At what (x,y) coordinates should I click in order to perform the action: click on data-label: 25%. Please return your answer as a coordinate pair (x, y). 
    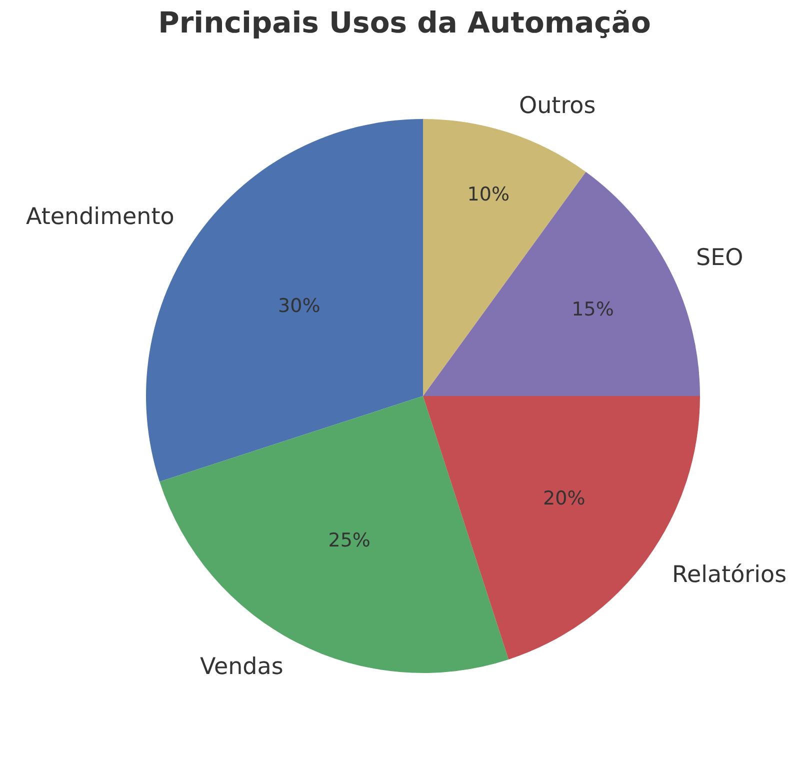
    Looking at the image, I should click on (349, 541).